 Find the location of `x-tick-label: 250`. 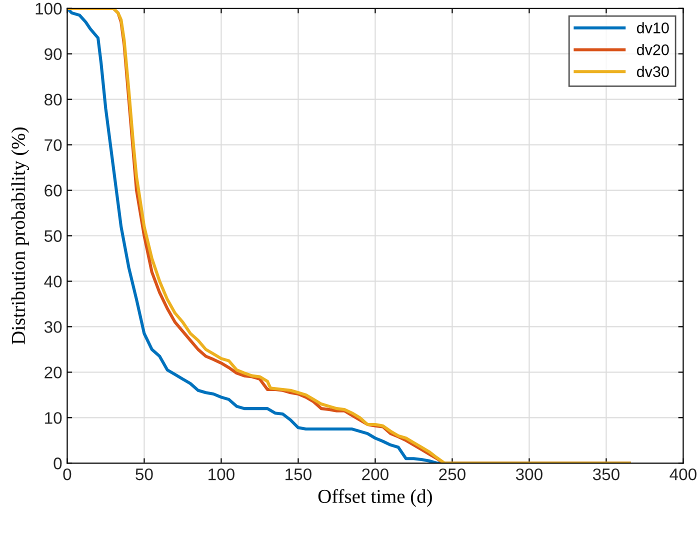

x-tick-label: 250 is located at coordinates (452, 474).